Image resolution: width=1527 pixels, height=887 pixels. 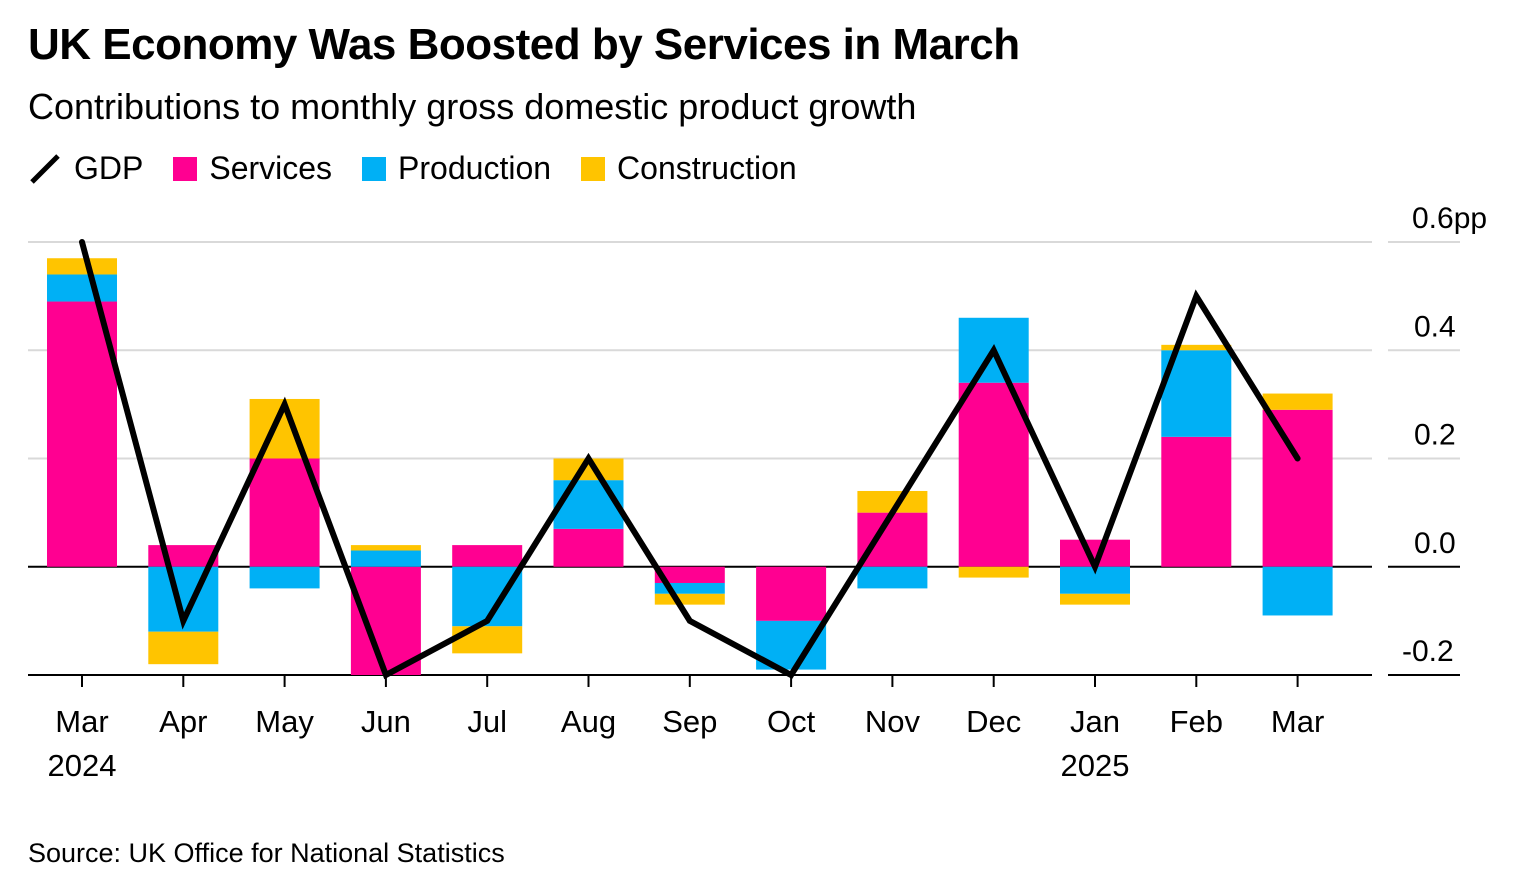 What do you see at coordinates (45, 168) in the screenshot?
I see `gdp-line-icon` at bounding box center [45, 168].